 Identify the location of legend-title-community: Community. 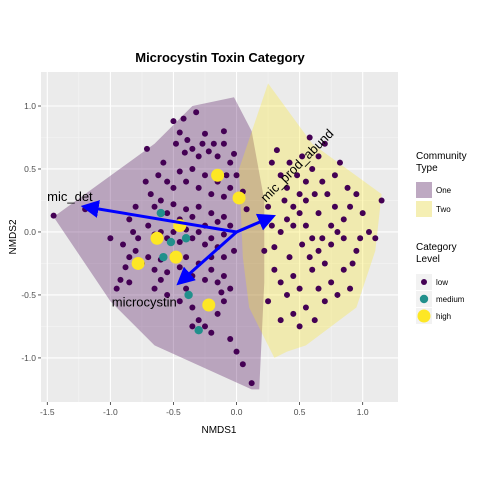
(441, 156).